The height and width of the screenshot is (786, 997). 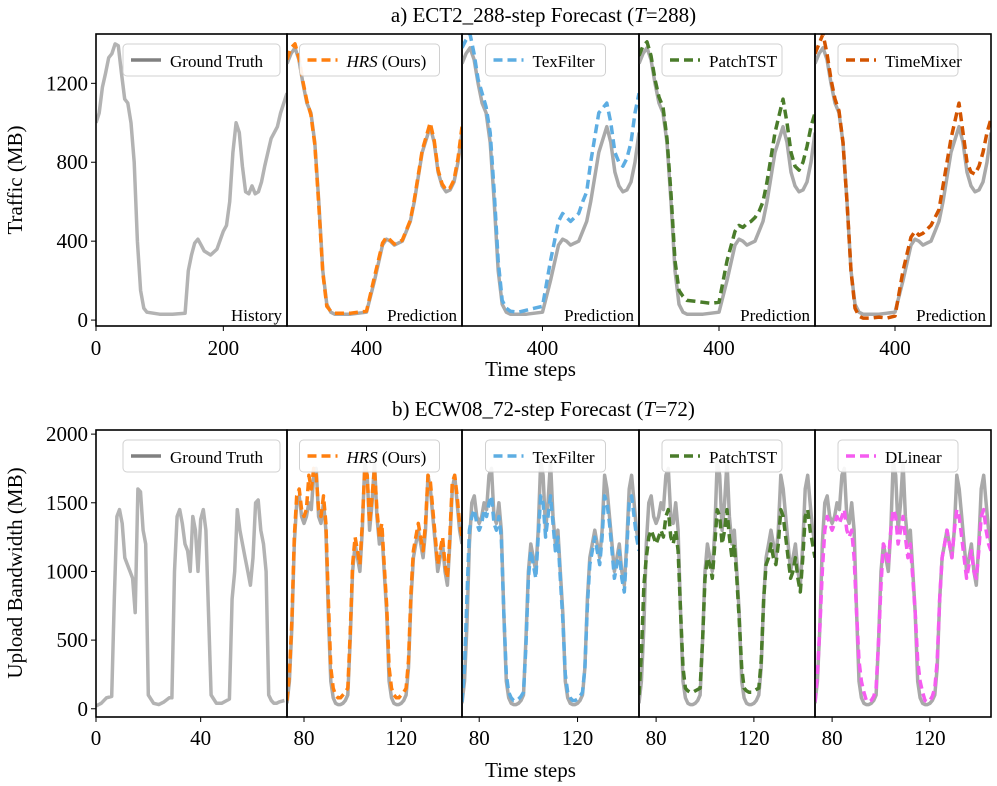 I want to click on timemixer-series-line, so click(x=903, y=177).